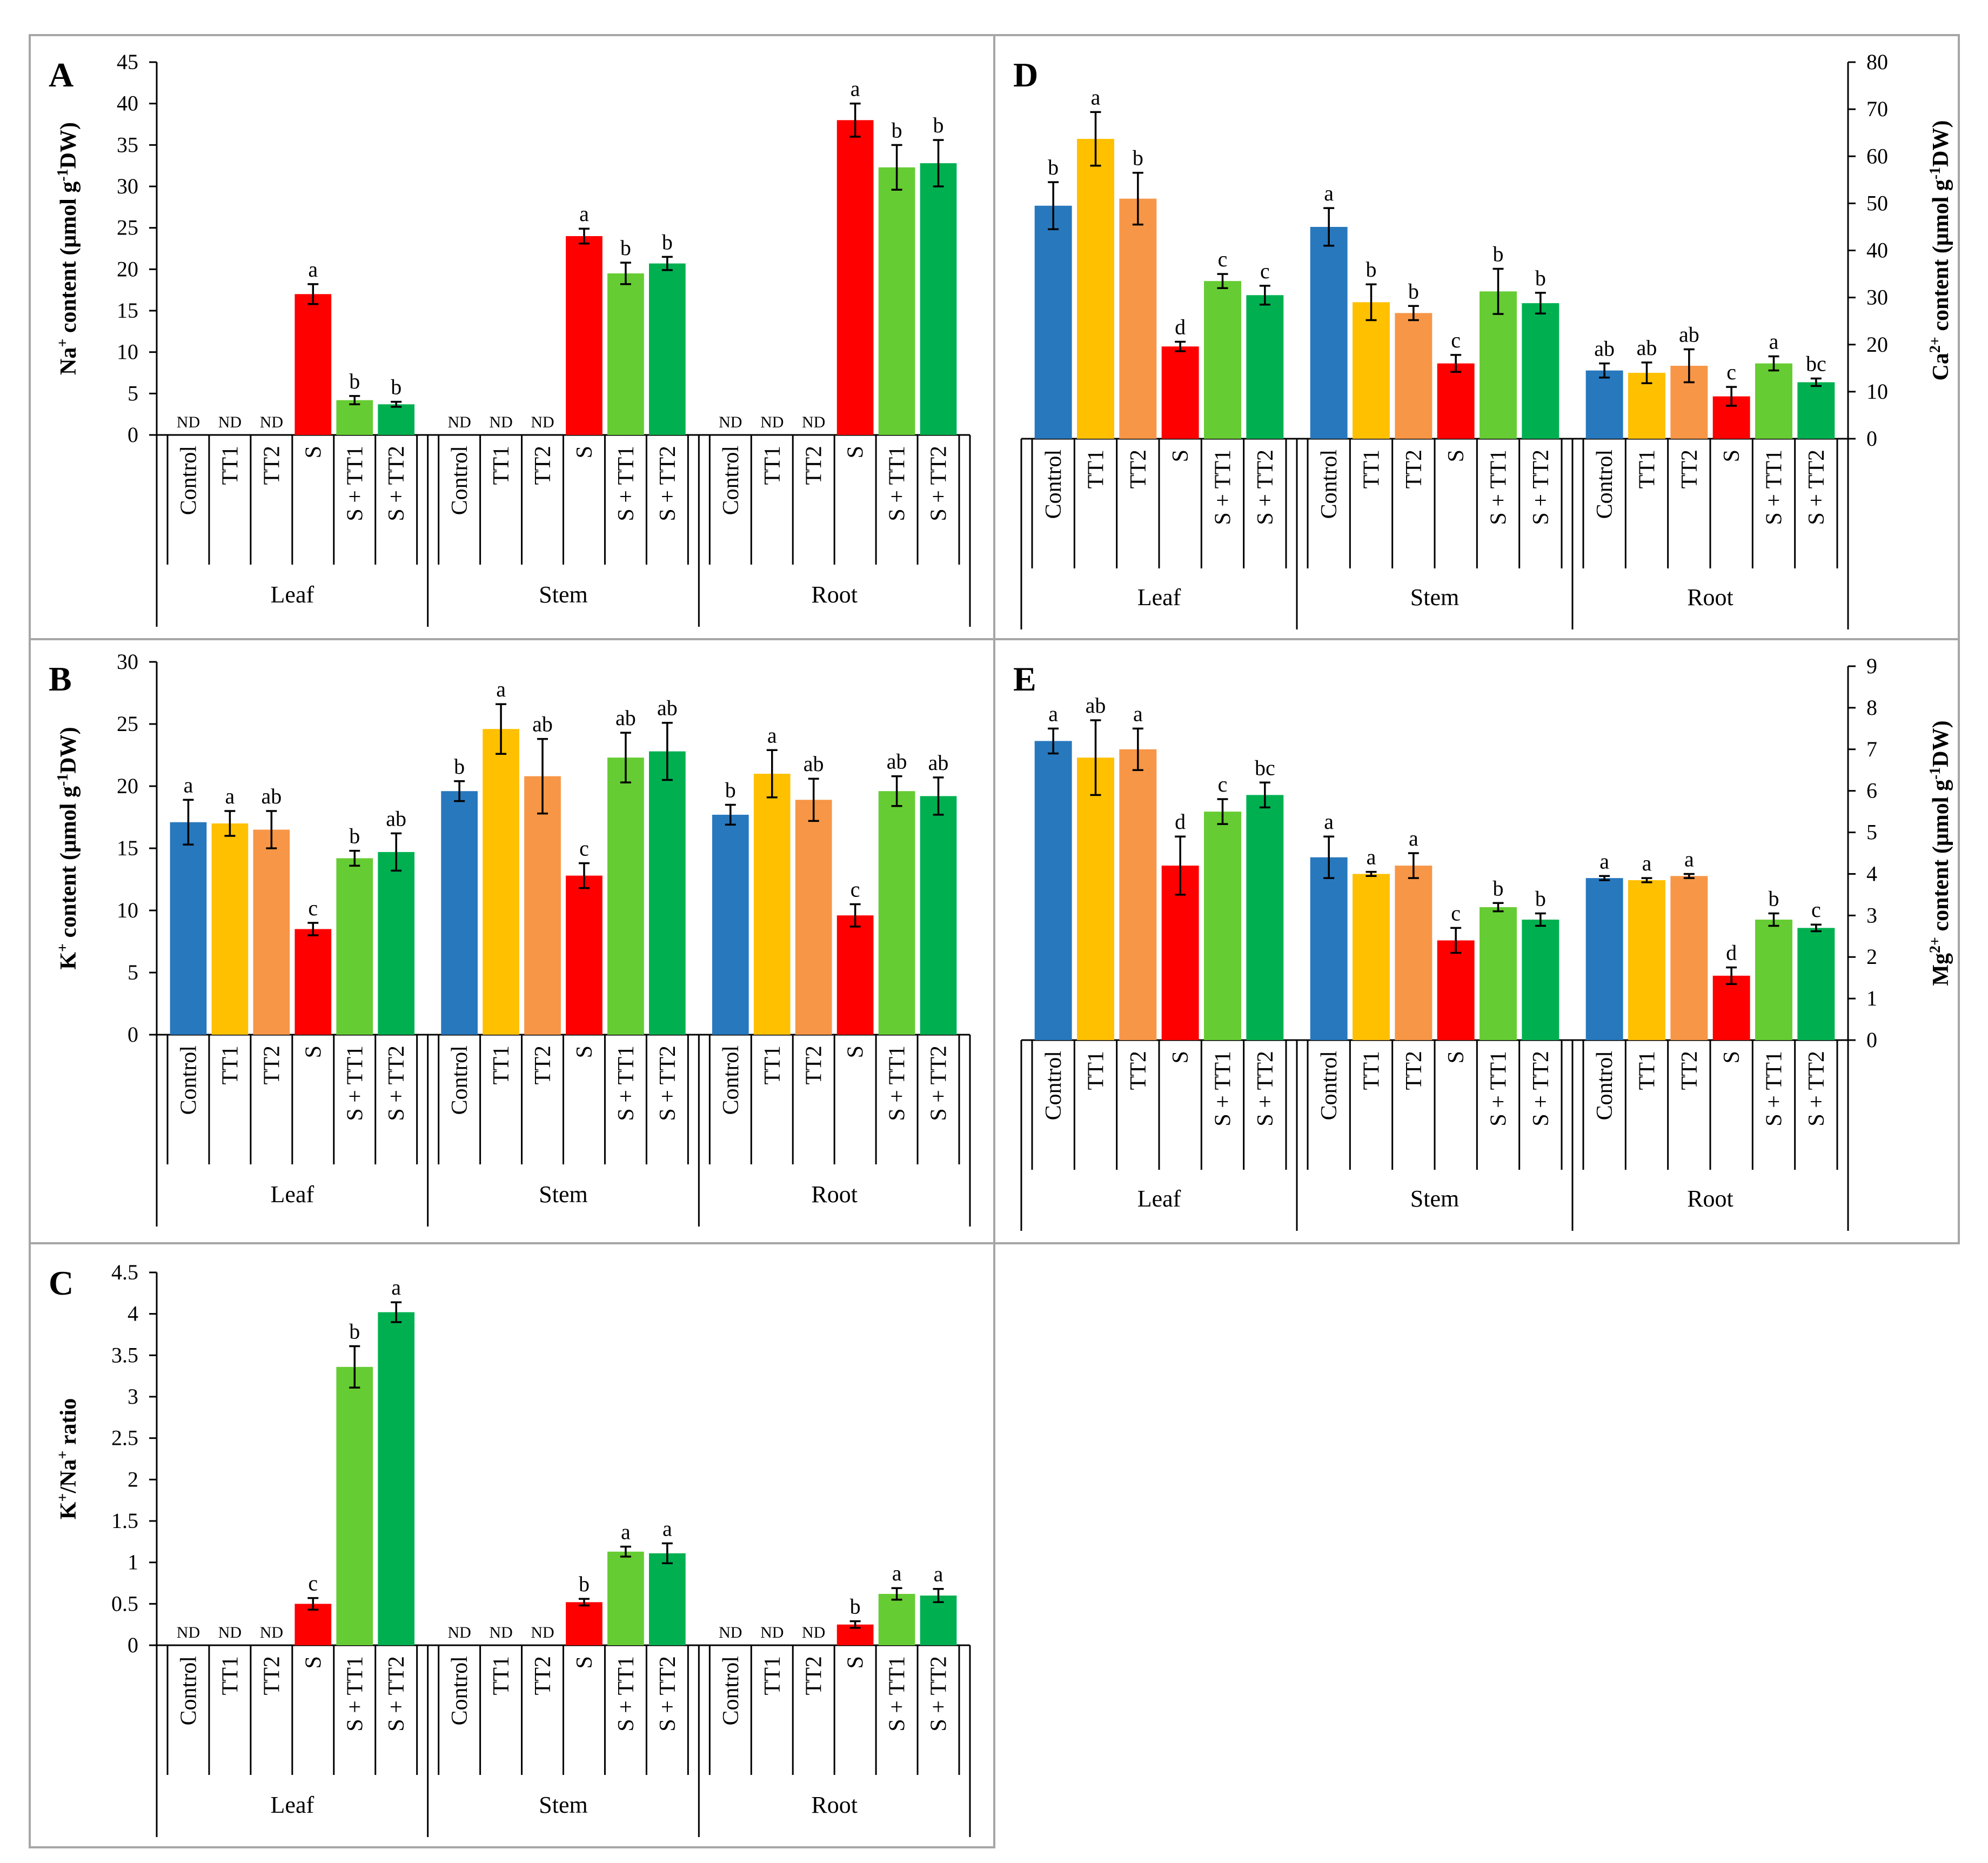 The width and height of the screenshot is (1988, 1863). Describe the element at coordinates (124, 1521) in the screenshot. I see `y-tick-label: 1.5` at that location.